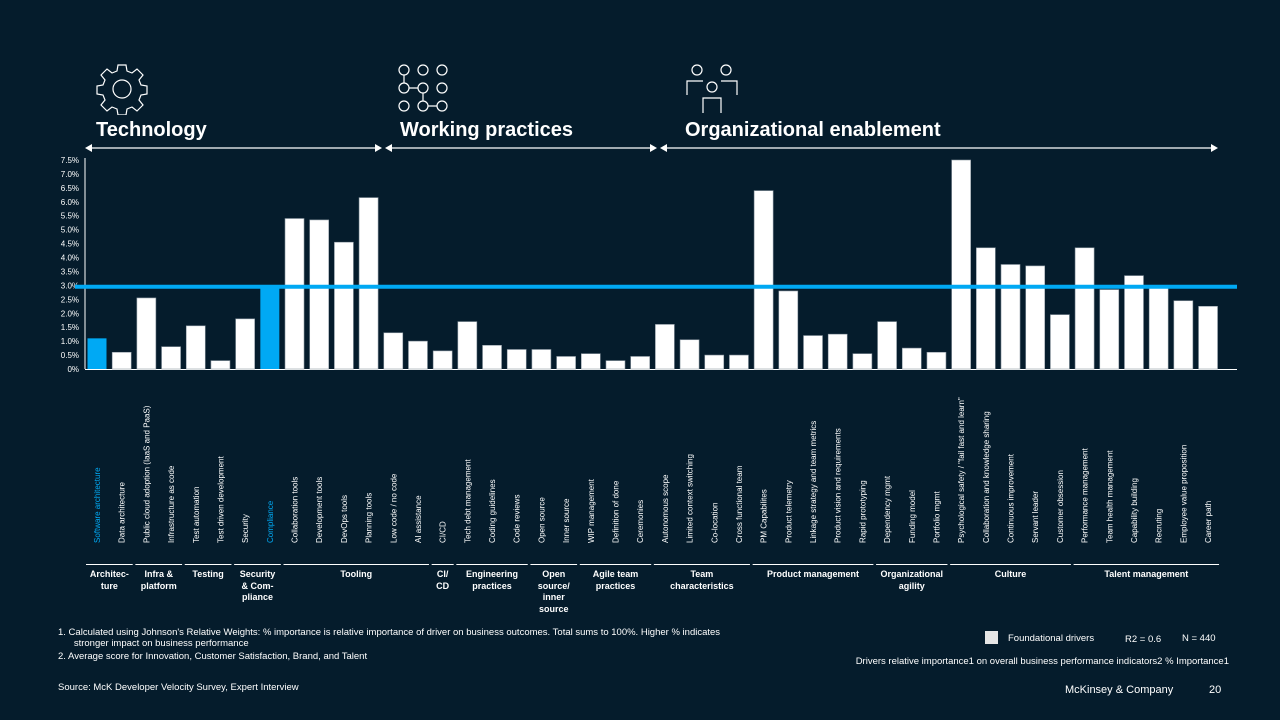 Image resolution: width=1280 pixels, height=720 pixels. What do you see at coordinates (122, 89) in the screenshot?
I see `gear-icon` at bounding box center [122, 89].